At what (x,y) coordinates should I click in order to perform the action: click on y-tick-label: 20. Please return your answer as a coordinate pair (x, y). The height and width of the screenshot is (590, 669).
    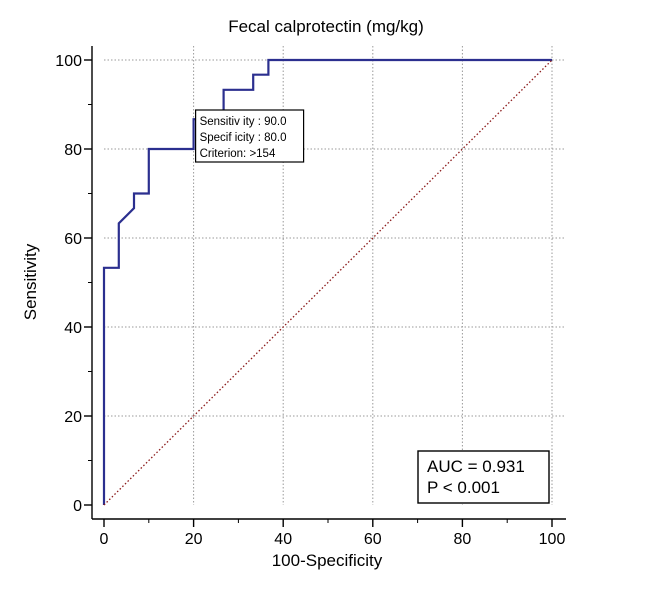
    Looking at the image, I should click on (73, 417).